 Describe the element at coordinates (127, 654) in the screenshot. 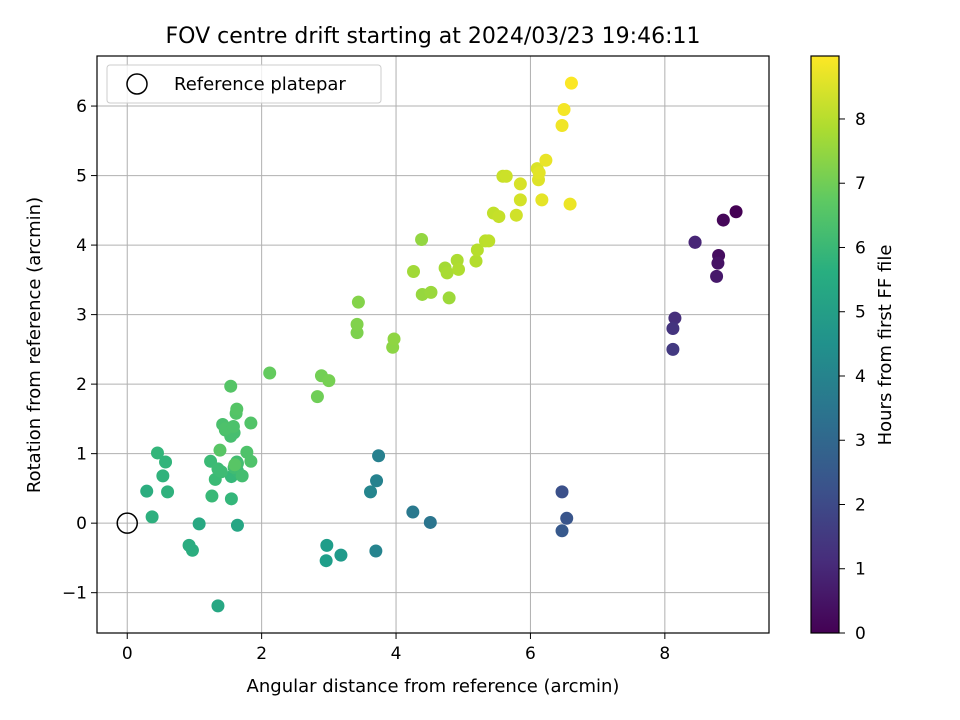

I see `x-tick-label: 0` at that location.